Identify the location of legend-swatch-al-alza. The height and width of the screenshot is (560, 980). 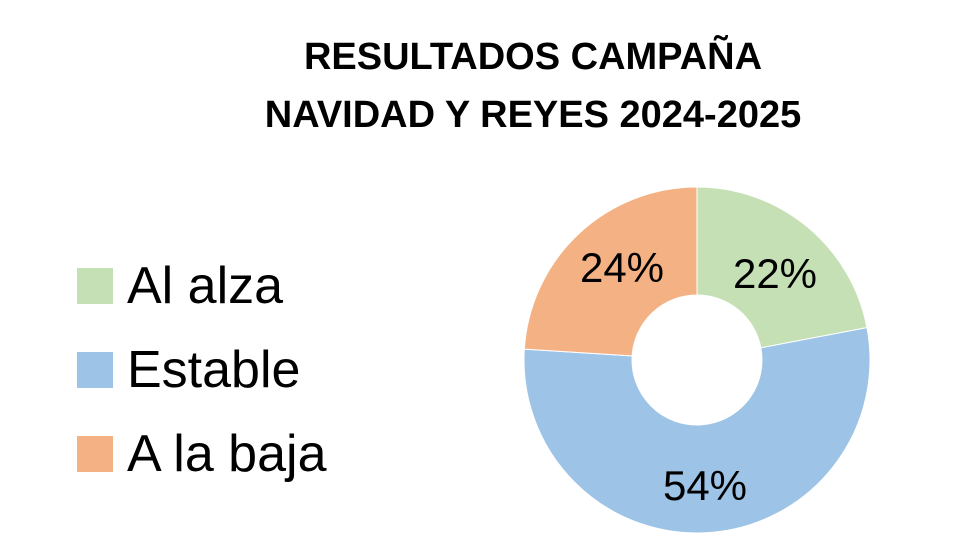
(95, 286).